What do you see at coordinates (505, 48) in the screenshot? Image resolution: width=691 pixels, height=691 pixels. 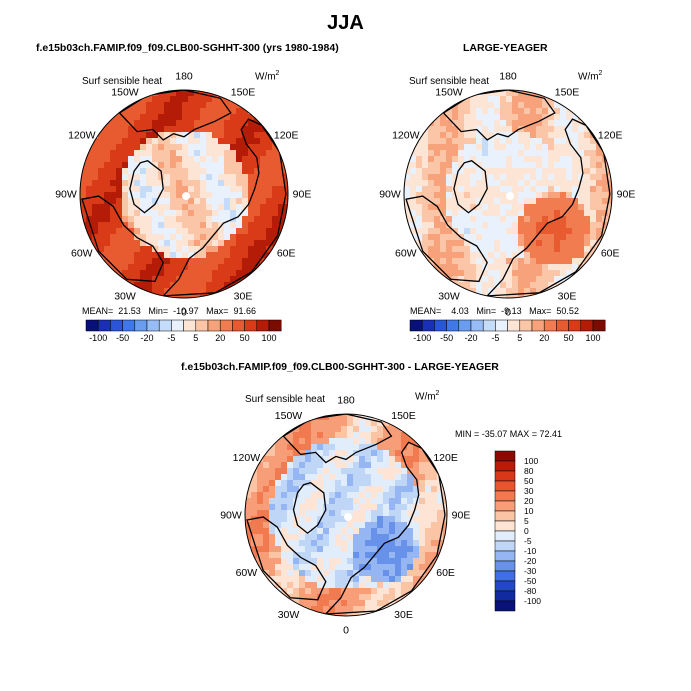 I see `panel-header-top-right: LARGE-YEAGER` at bounding box center [505, 48].